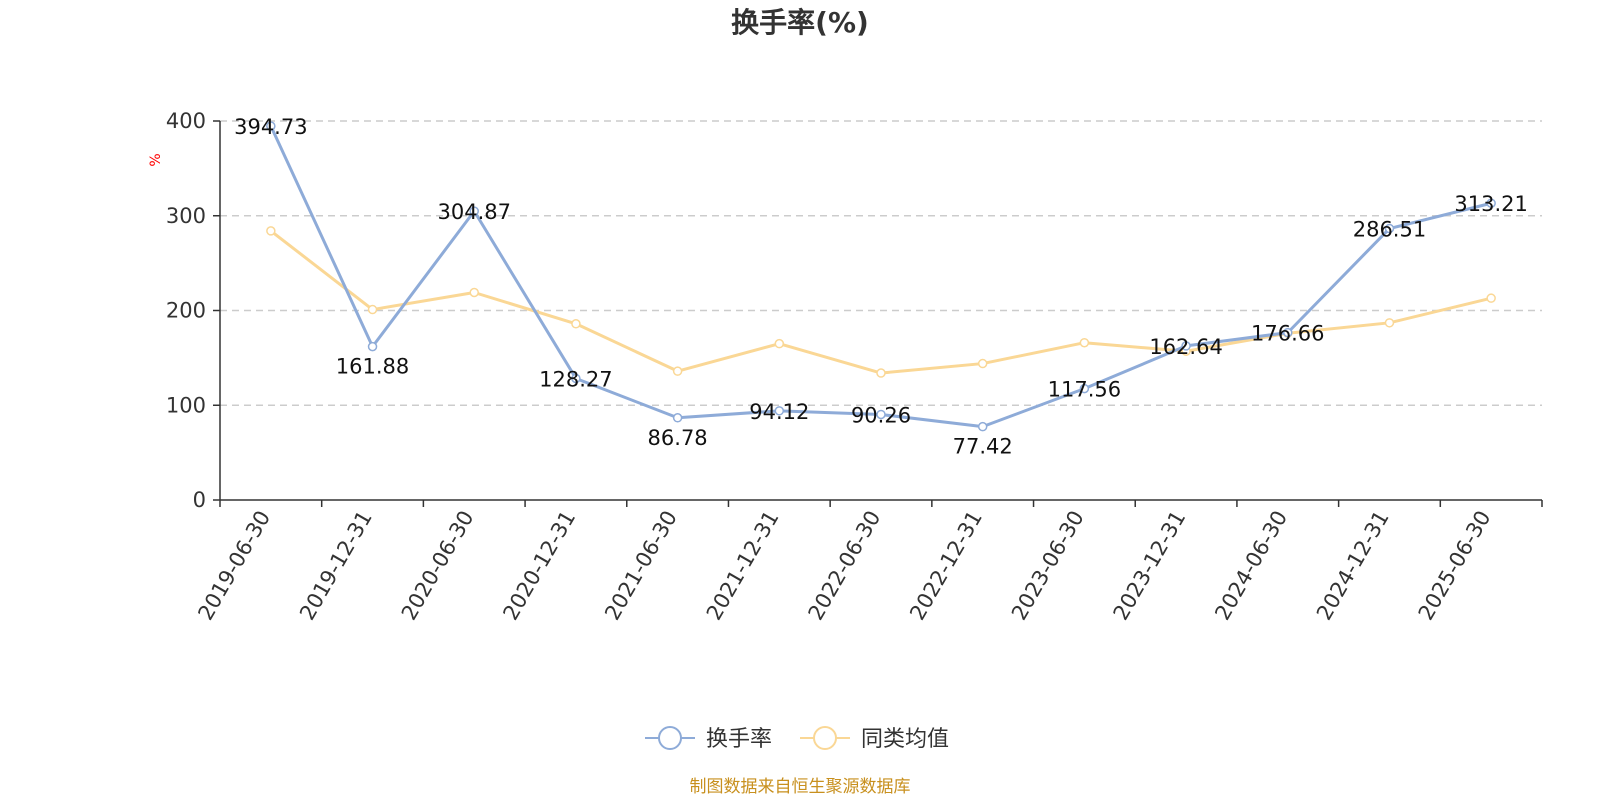  I want to click on x-tick-label: 2019-06-30, so click(234, 566).